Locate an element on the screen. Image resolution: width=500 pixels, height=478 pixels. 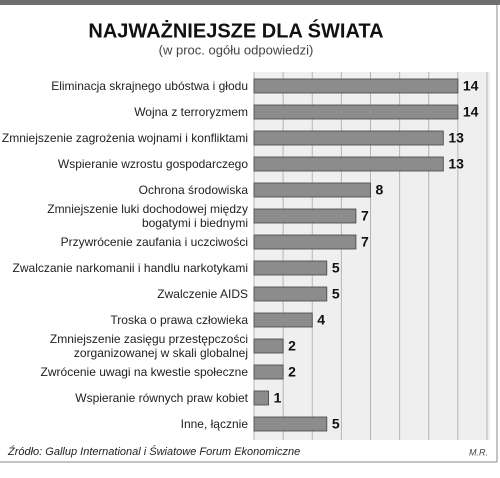
value-label: 1 is located at coordinates (278, 398).